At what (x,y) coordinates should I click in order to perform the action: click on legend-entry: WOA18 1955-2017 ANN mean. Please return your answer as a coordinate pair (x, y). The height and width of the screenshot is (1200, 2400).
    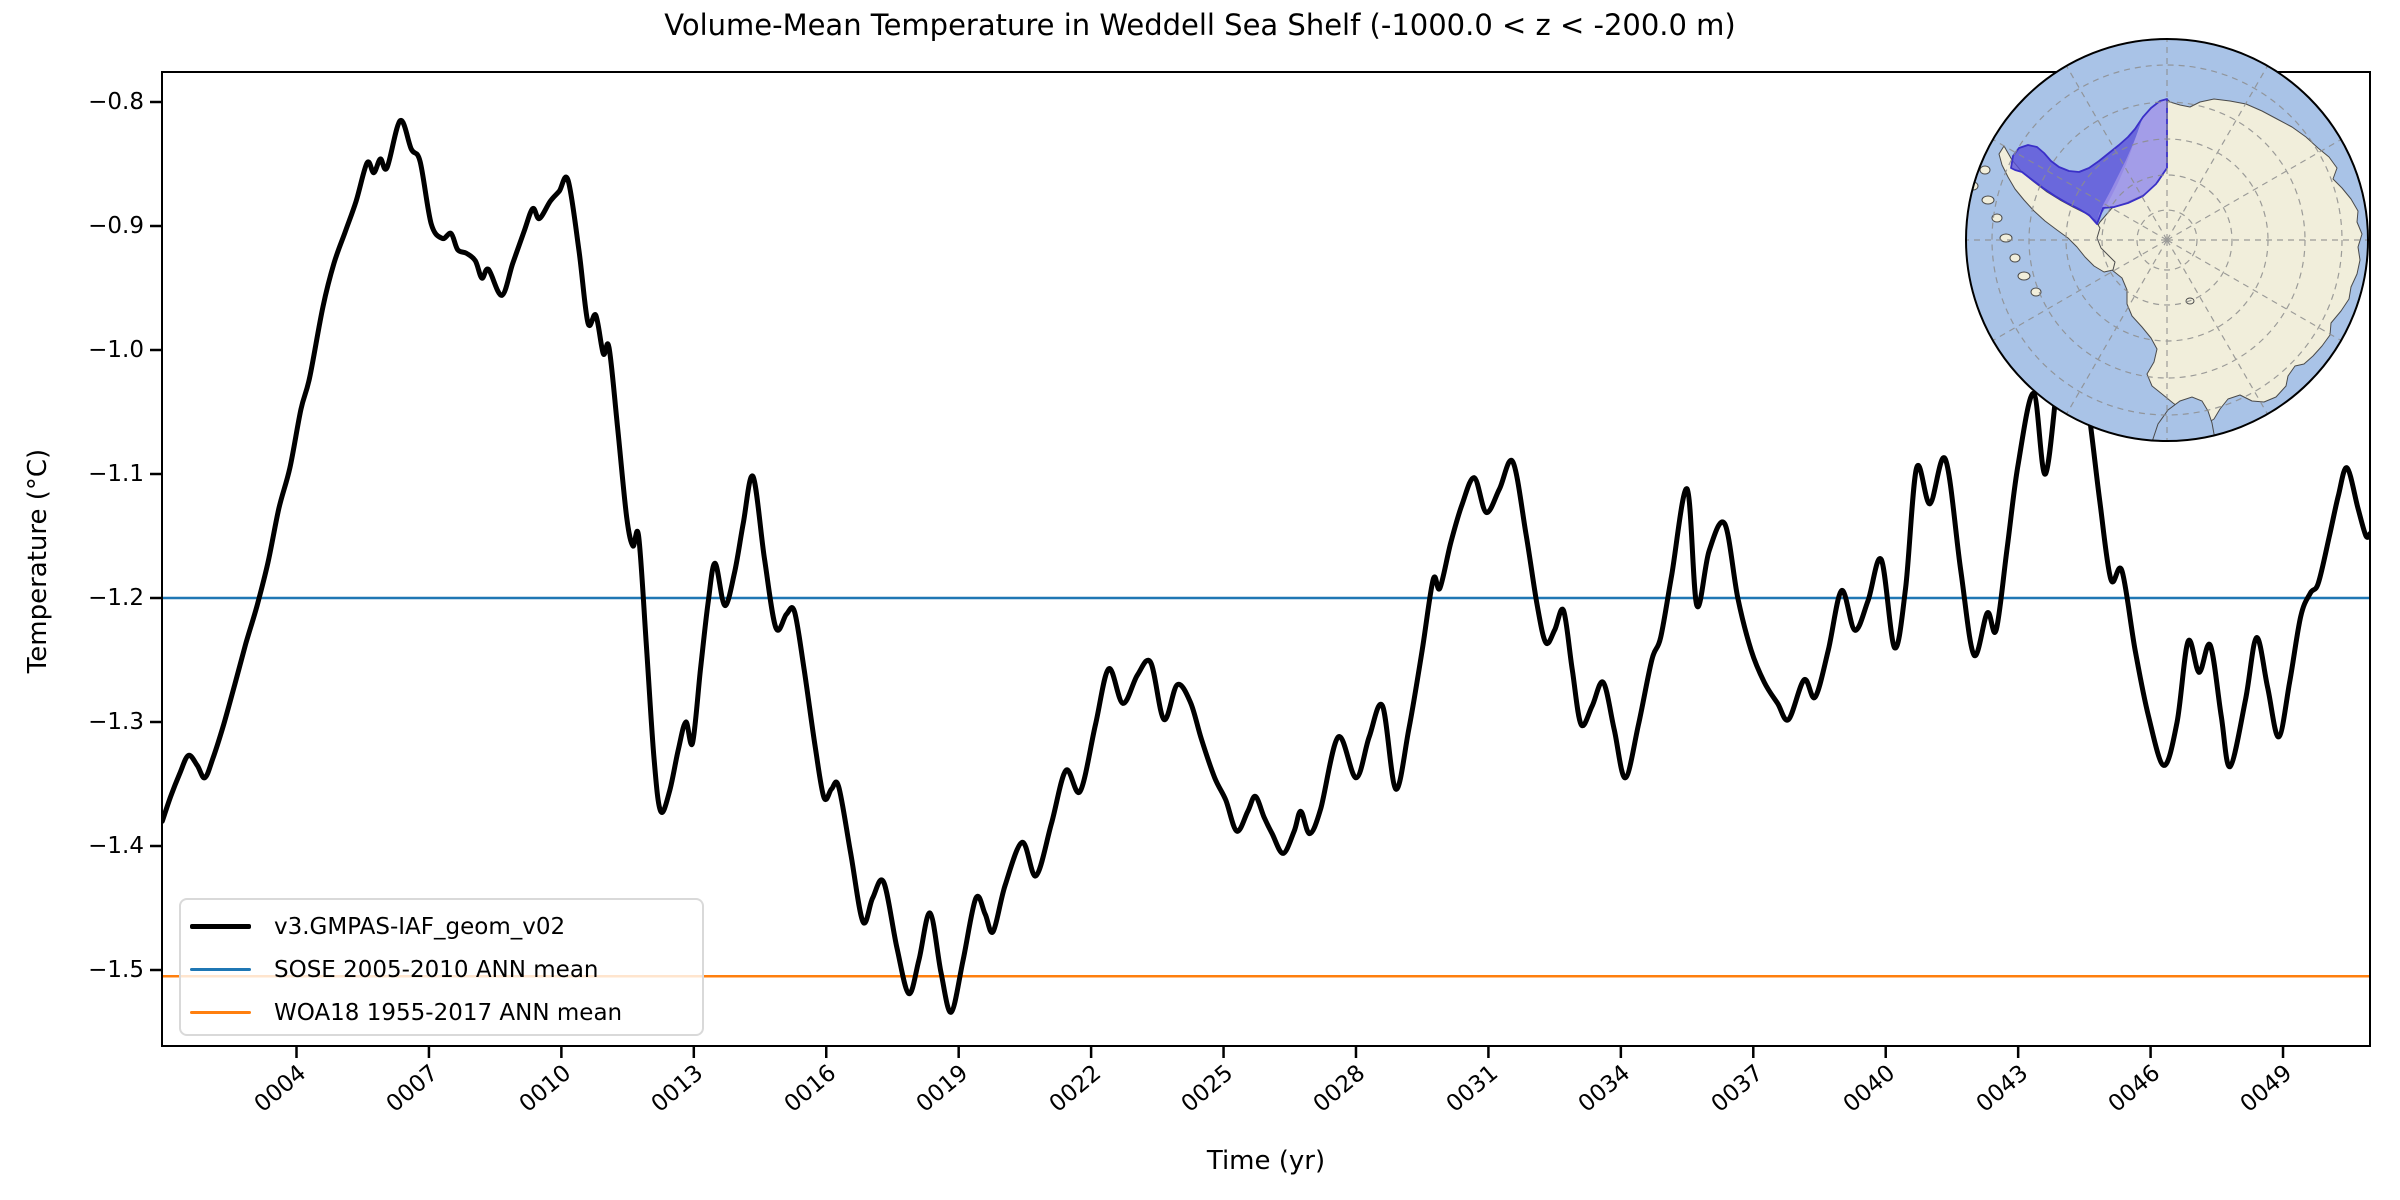
    Looking at the image, I should click on (441, 1012).